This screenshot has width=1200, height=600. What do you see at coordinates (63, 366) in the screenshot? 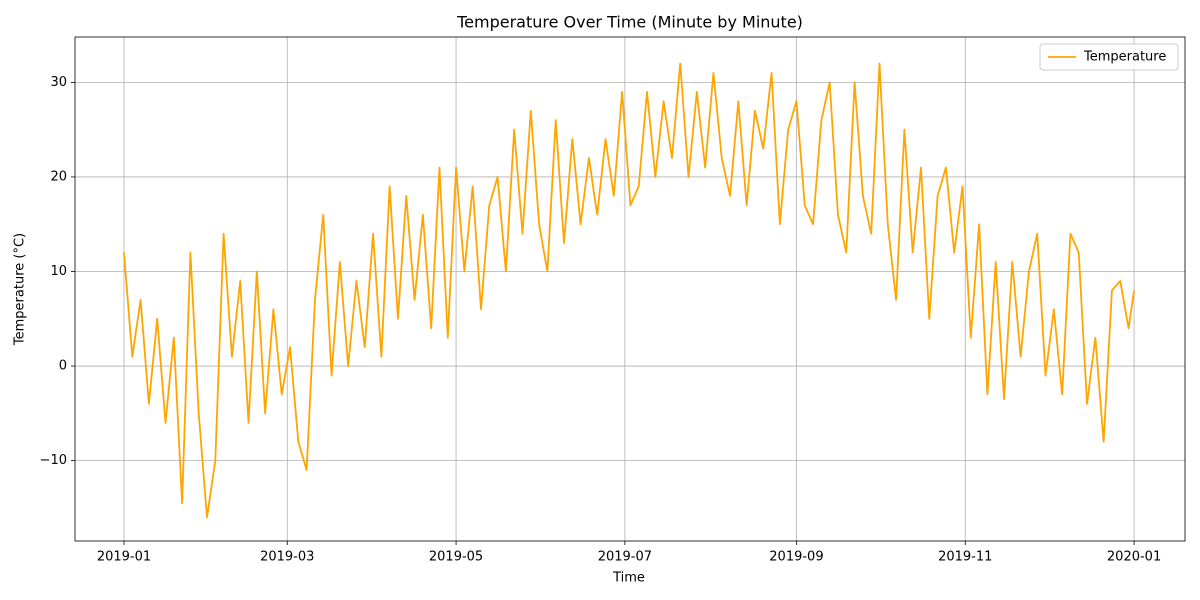
I see `y-tick-label: 0` at bounding box center [63, 366].